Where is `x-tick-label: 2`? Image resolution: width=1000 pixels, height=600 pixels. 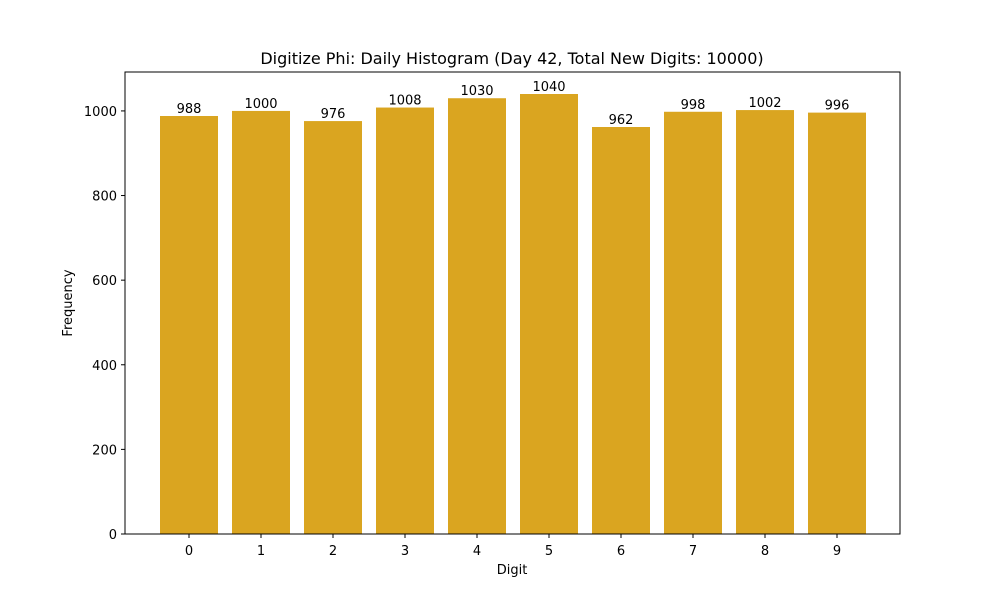 x-tick-label: 2 is located at coordinates (333, 551).